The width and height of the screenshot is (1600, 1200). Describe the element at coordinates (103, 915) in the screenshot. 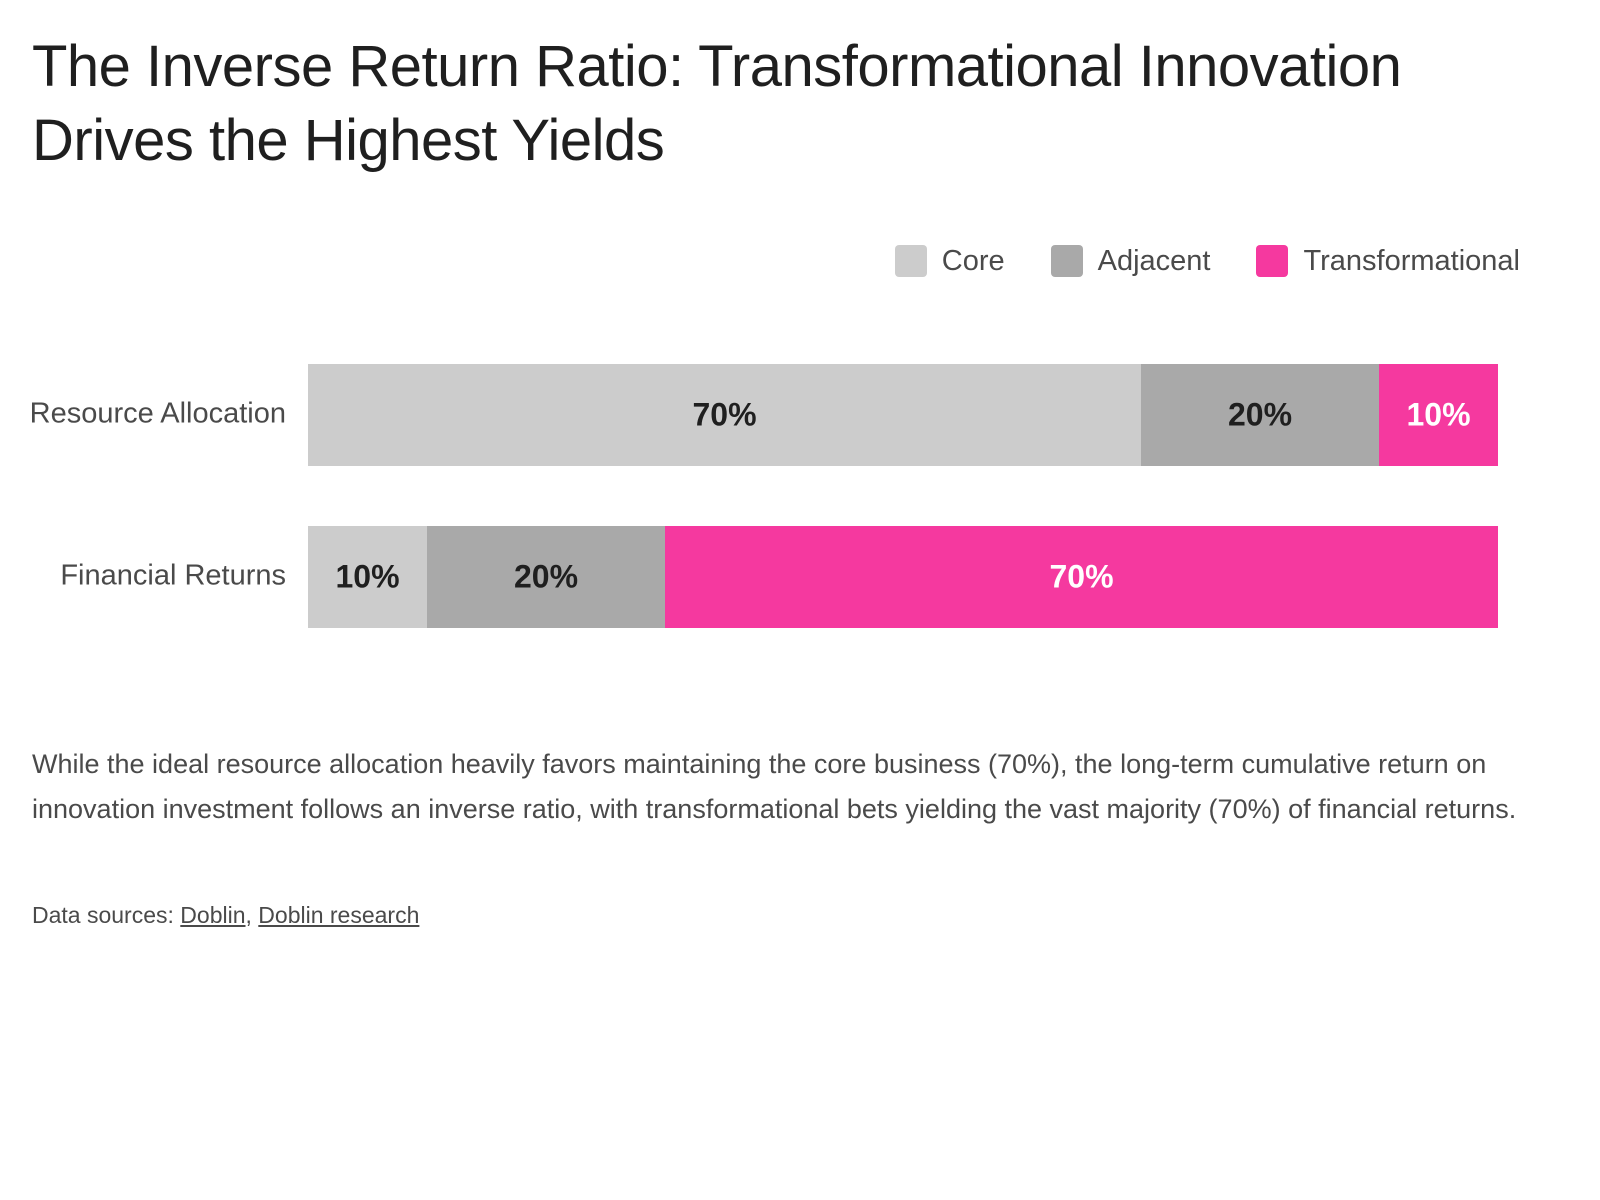

I see `sources-prefix: Data sources:` at that location.